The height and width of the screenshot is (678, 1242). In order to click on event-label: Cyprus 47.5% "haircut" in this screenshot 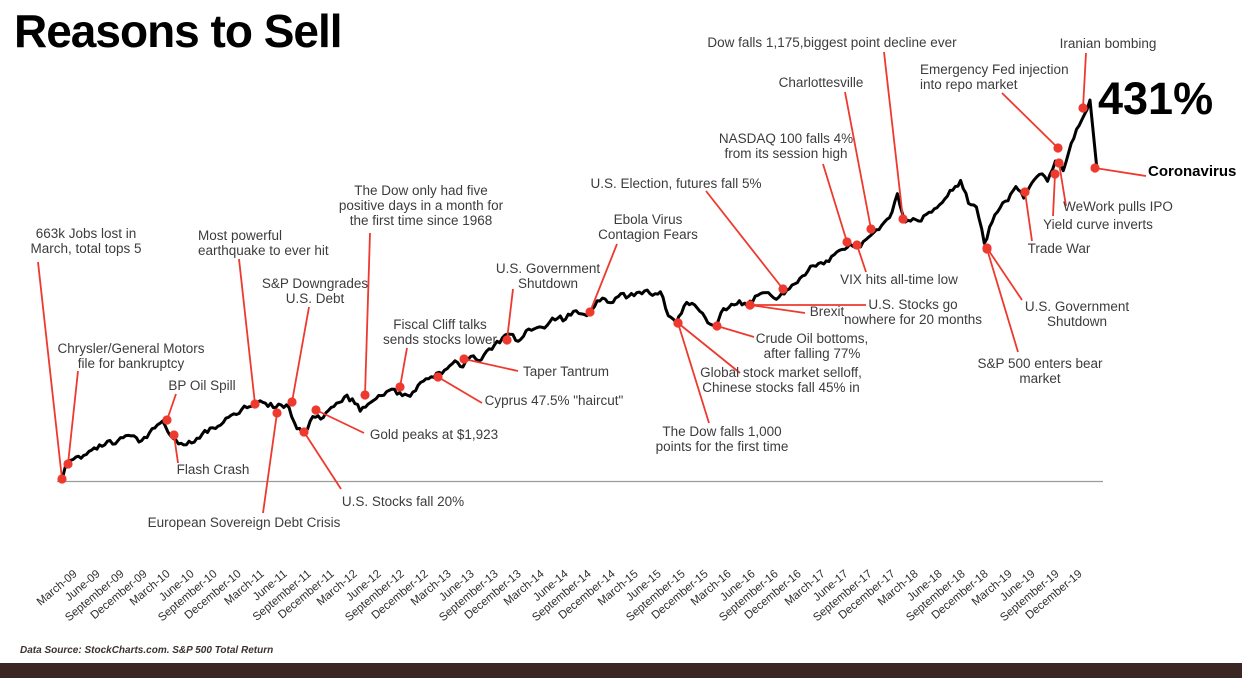, I will do `click(554, 400)`.